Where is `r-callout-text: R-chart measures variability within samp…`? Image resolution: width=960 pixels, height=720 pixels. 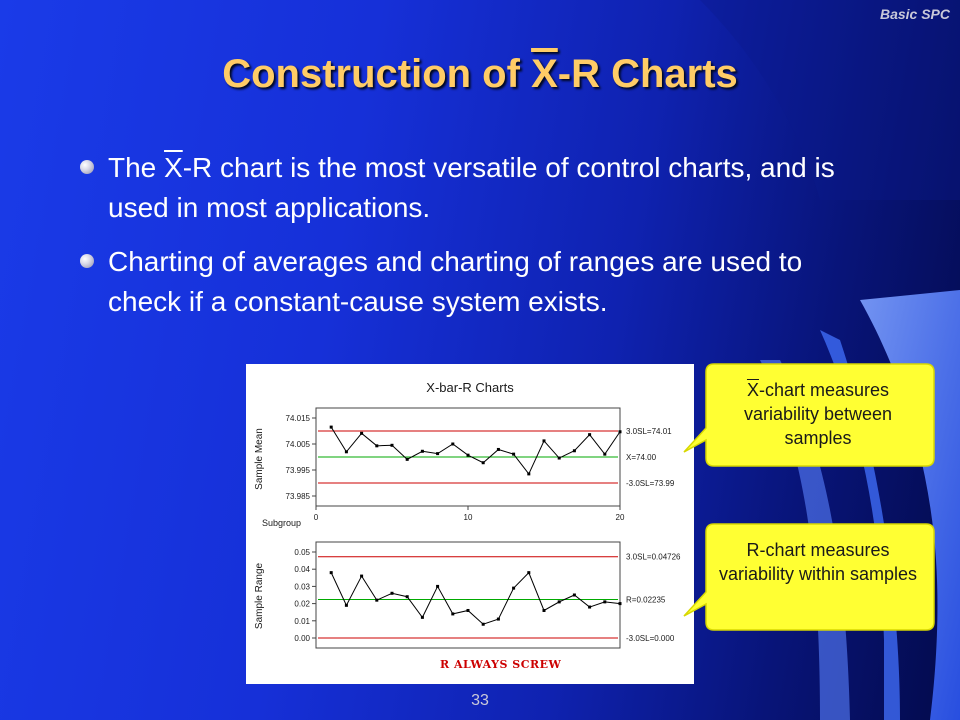
r-callout-text: R-chart measures variability within samp… is located at coordinates (818, 562).